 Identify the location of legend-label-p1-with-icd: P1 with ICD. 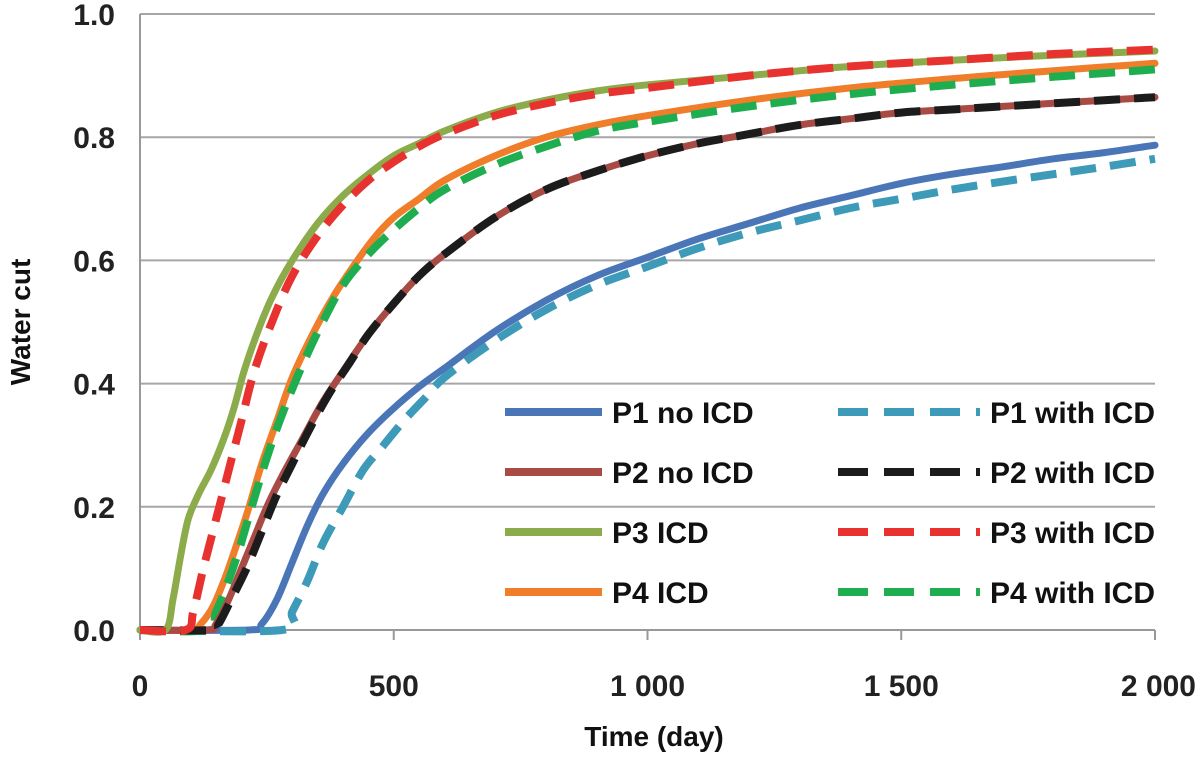
(1072, 413).